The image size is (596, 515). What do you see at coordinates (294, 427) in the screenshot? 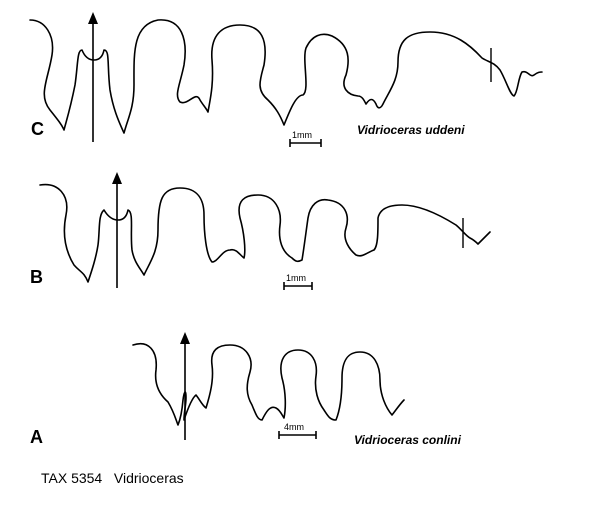
I see `scale-label-a: 4mm` at bounding box center [294, 427].